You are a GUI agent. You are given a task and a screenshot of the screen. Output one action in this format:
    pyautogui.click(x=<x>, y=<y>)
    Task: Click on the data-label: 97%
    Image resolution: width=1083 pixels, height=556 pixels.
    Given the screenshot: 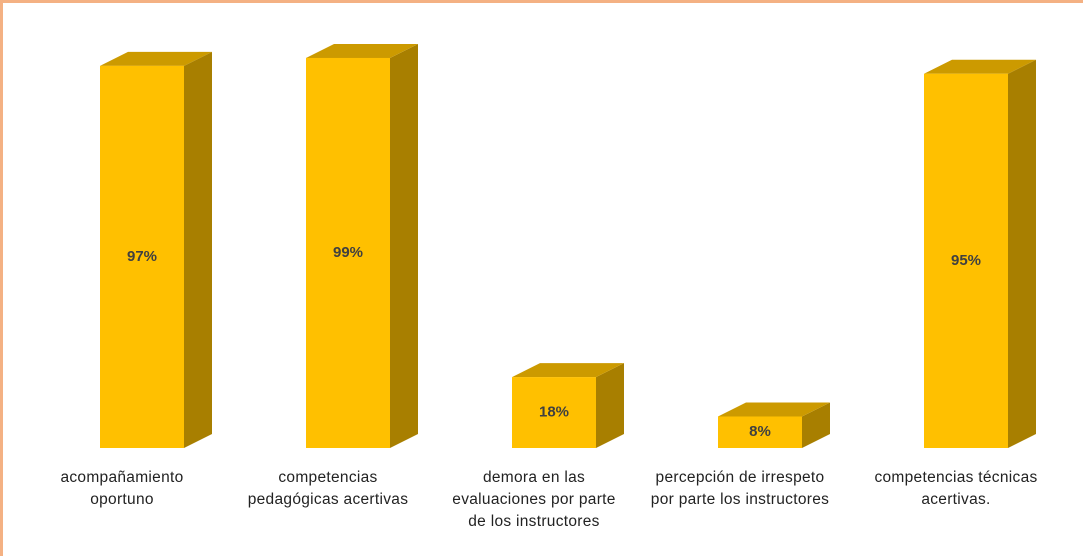 What is the action you would take?
    pyautogui.click(x=142, y=256)
    